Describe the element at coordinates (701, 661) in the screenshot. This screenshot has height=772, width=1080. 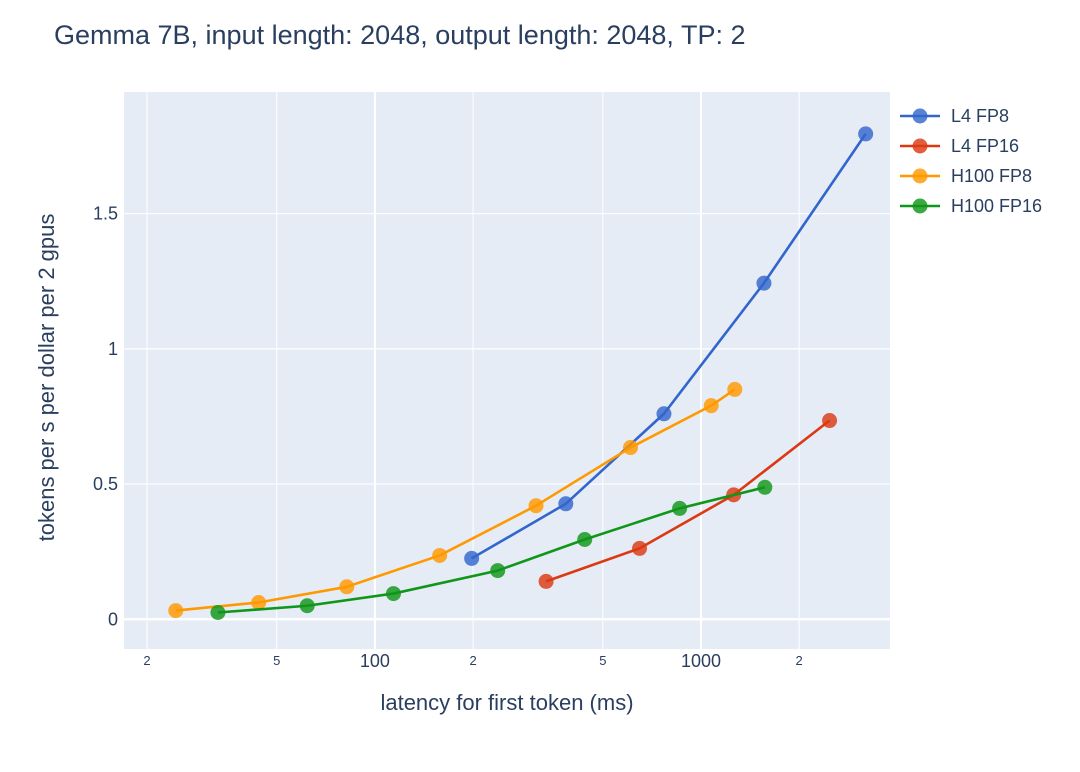
I see `x-tick-label: 1000` at that location.